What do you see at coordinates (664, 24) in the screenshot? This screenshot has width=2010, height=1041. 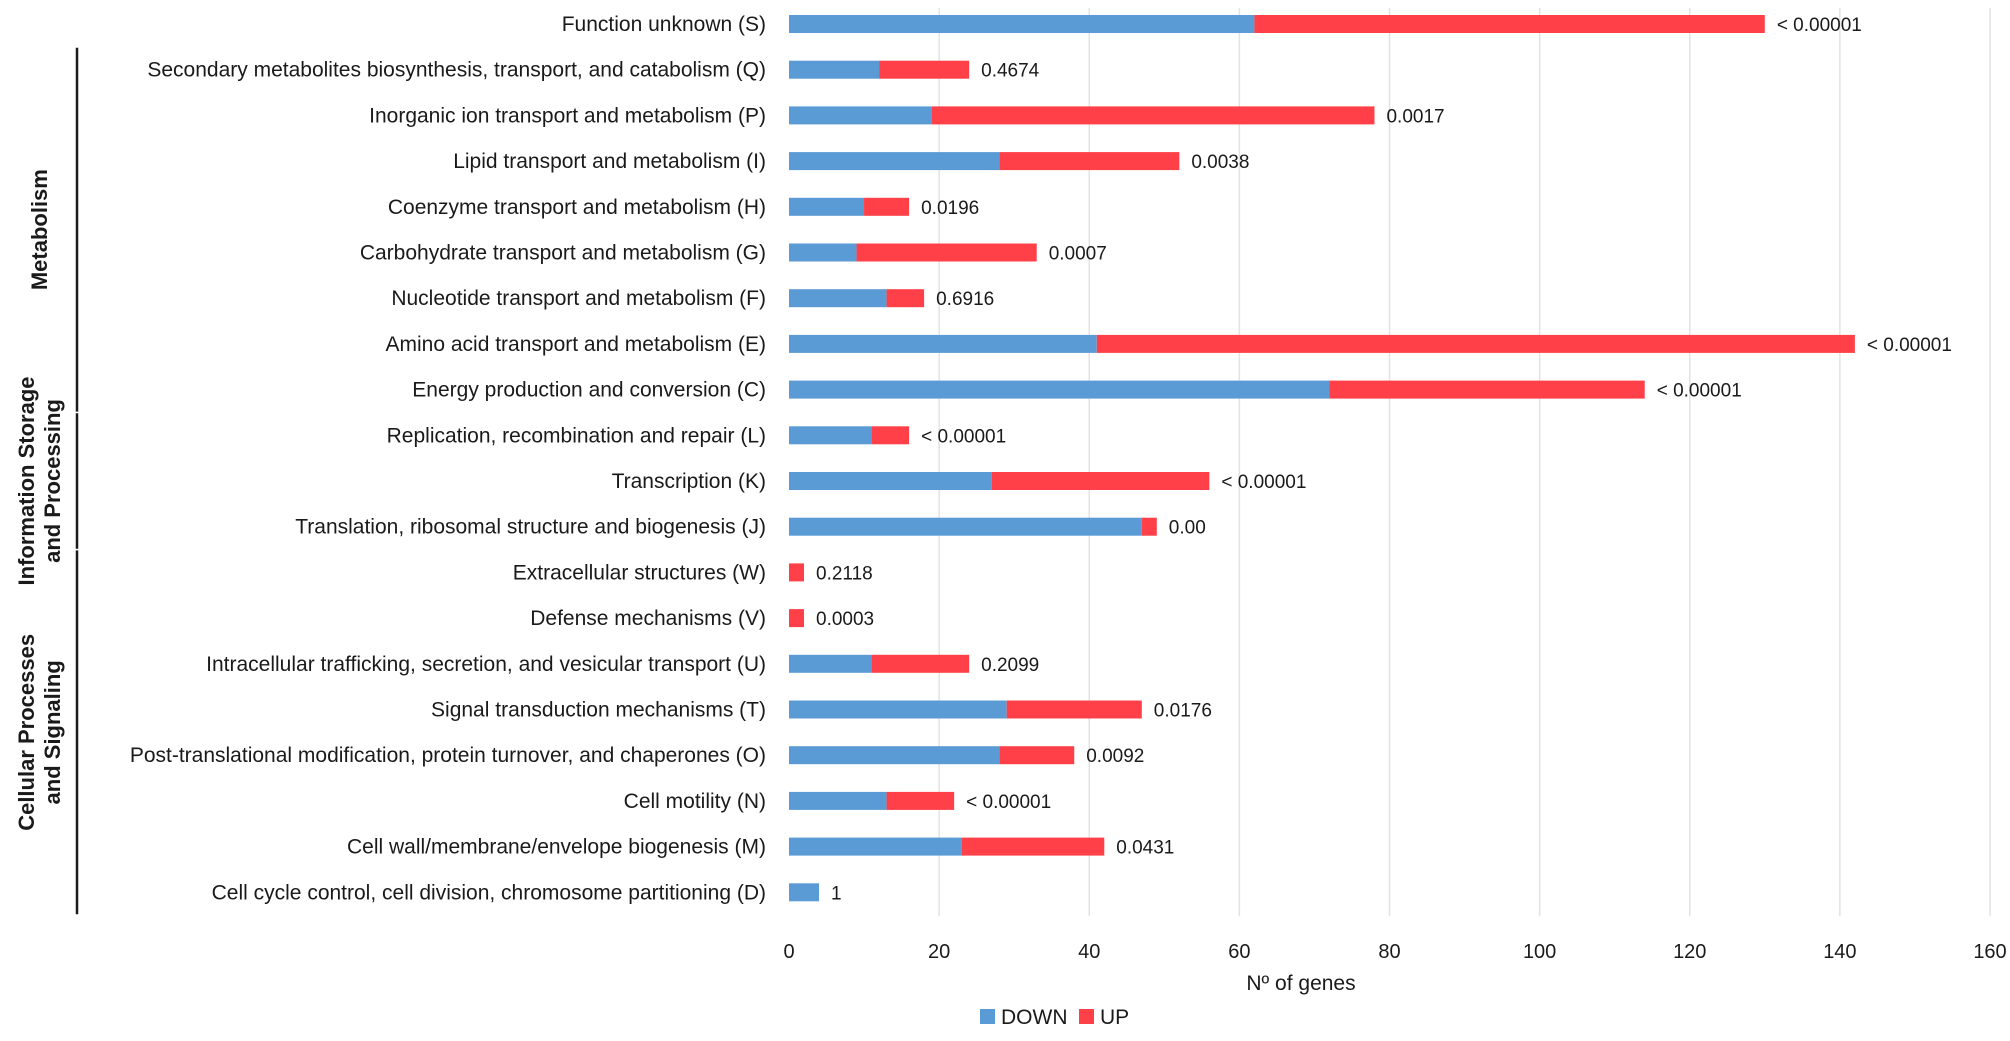 I see `category-label: Function unknown (S)` at bounding box center [664, 24].